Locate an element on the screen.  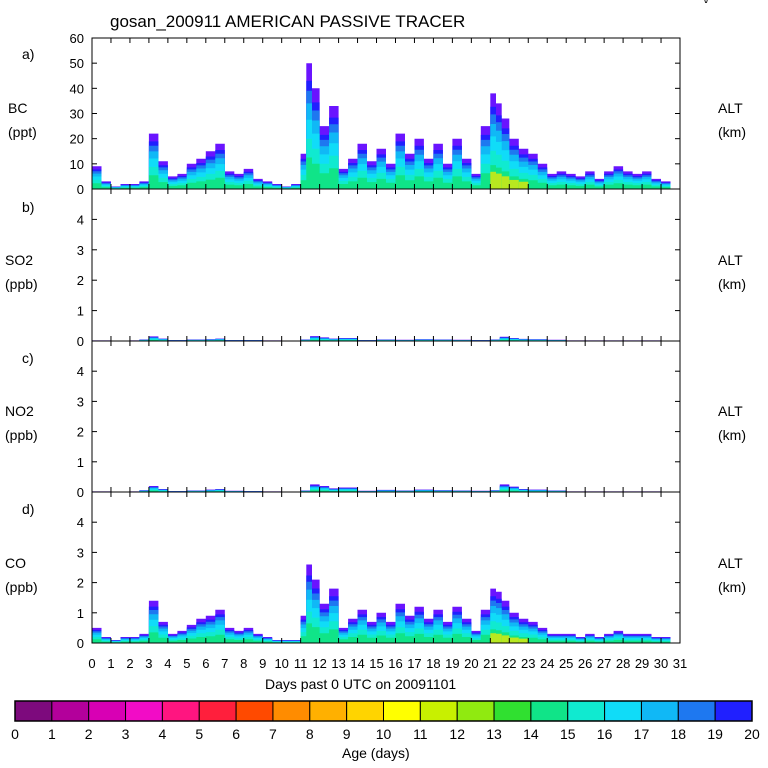
panel-1-ytick-label-3: 3 is located at coordinates (80, 250).